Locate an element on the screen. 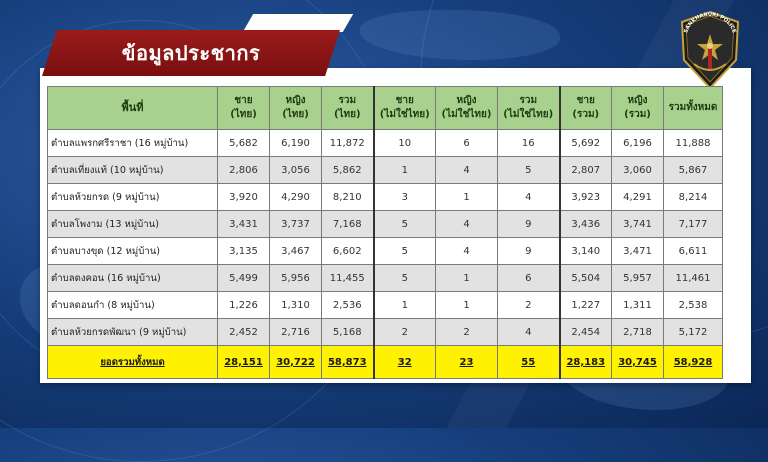  cell: 7,168 is located at coordinates (347, 224).